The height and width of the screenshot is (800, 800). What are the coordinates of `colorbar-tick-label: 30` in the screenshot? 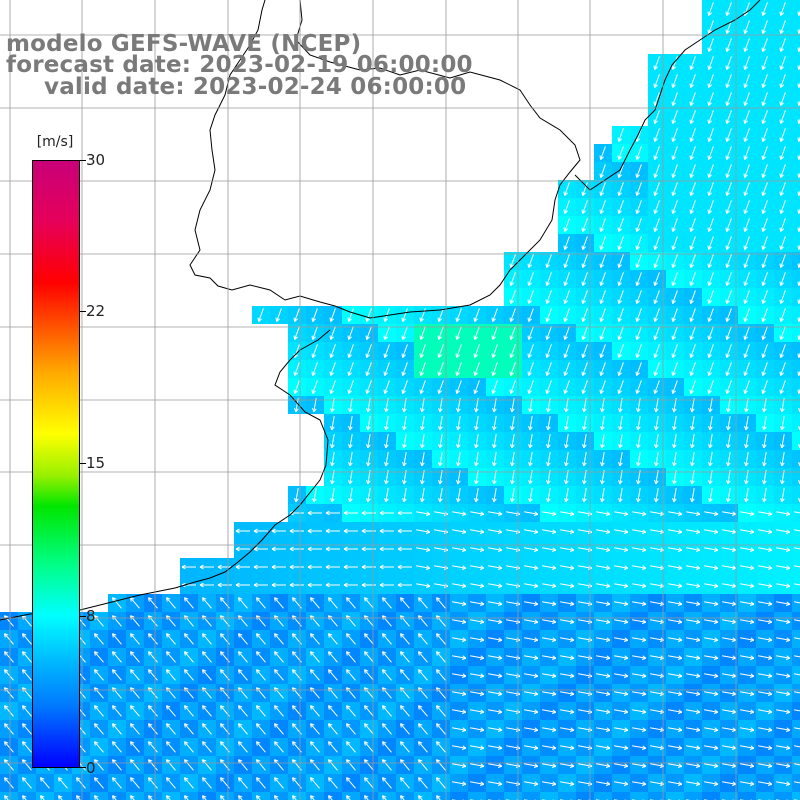 It's located at (96, 160).